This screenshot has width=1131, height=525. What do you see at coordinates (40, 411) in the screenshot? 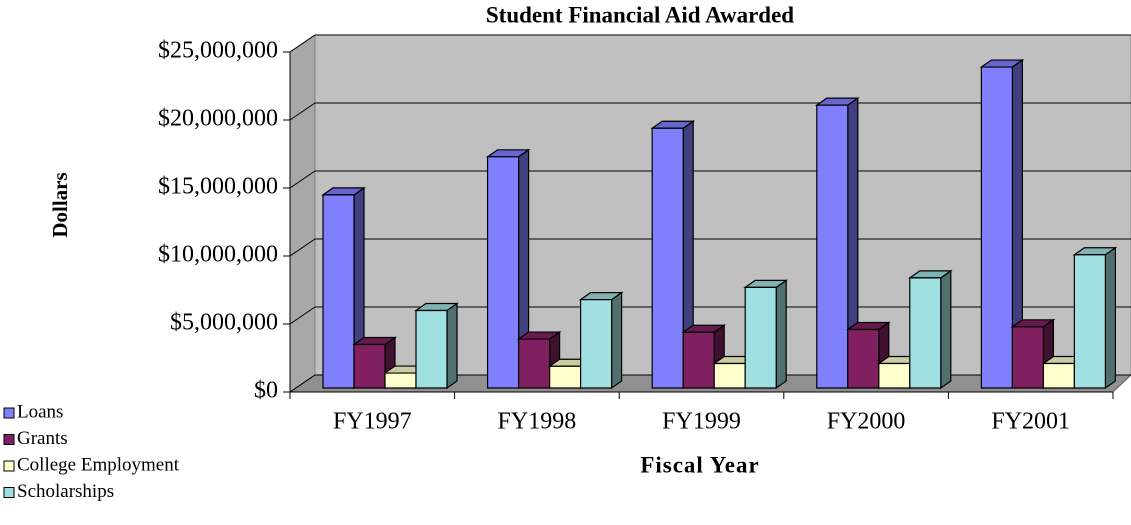
I see `legend-label: Loans` at bounding box center [40, 411].